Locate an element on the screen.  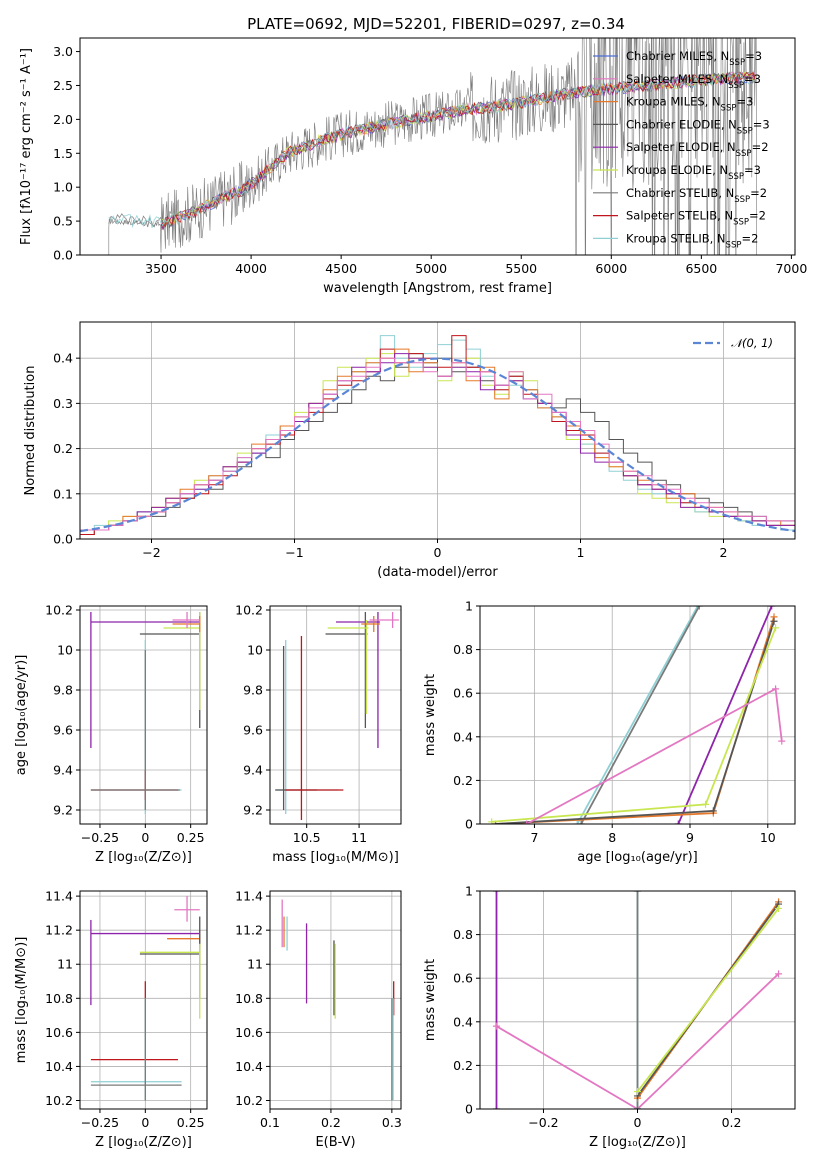
x-tick-label: 6500 is located at coordinates (701, 268).